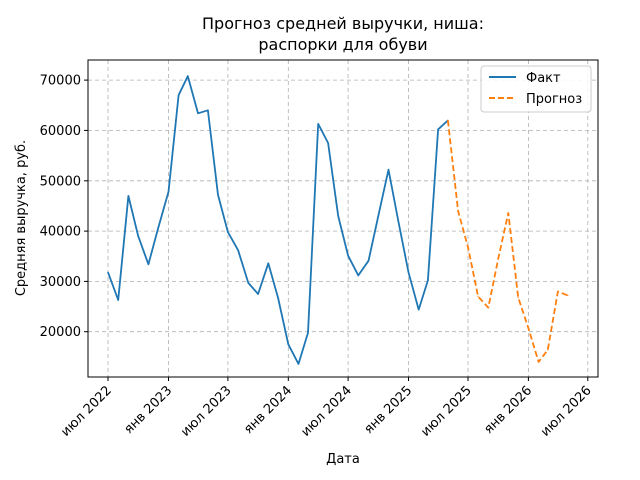 The width and height of the screenshot is (640, 480). I want to click on x-tick-label: янв 2024, so click(268, 410).